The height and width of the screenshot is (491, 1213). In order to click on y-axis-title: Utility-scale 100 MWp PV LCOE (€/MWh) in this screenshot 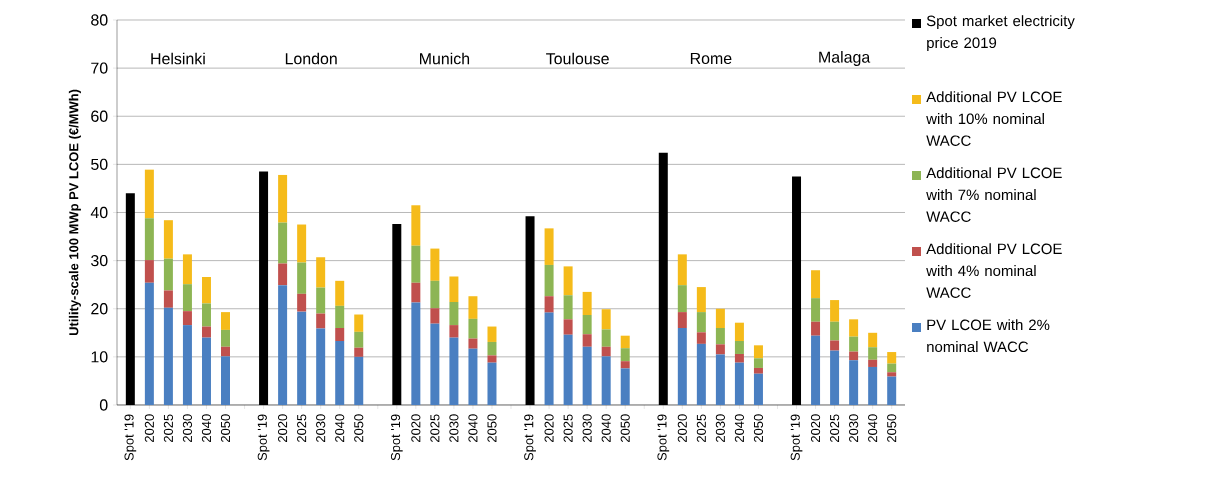, I will do `click(74, 212)`.